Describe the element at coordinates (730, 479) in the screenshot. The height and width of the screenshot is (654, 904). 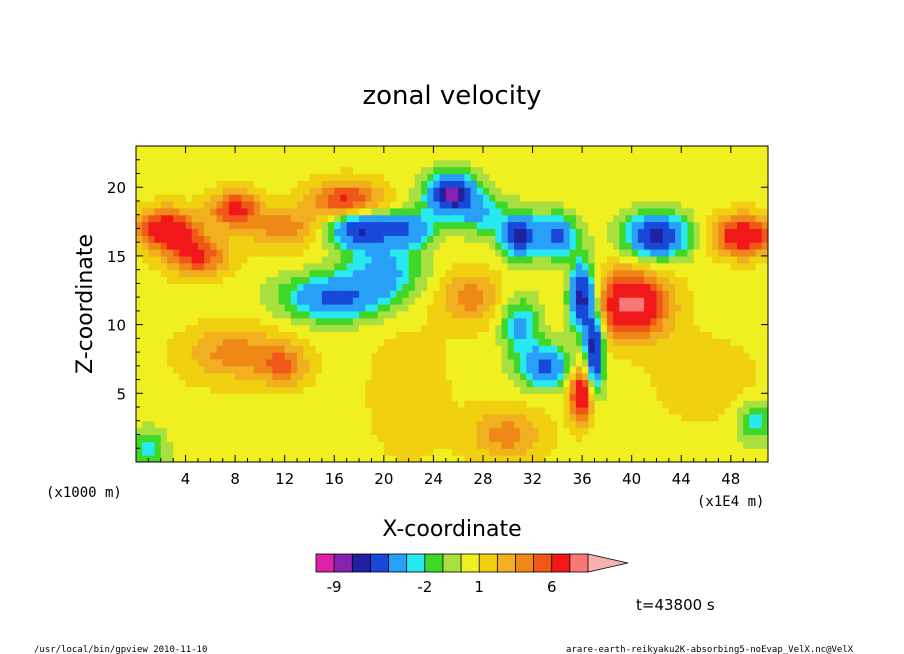
I see `x-tick-label: 48` at that location.